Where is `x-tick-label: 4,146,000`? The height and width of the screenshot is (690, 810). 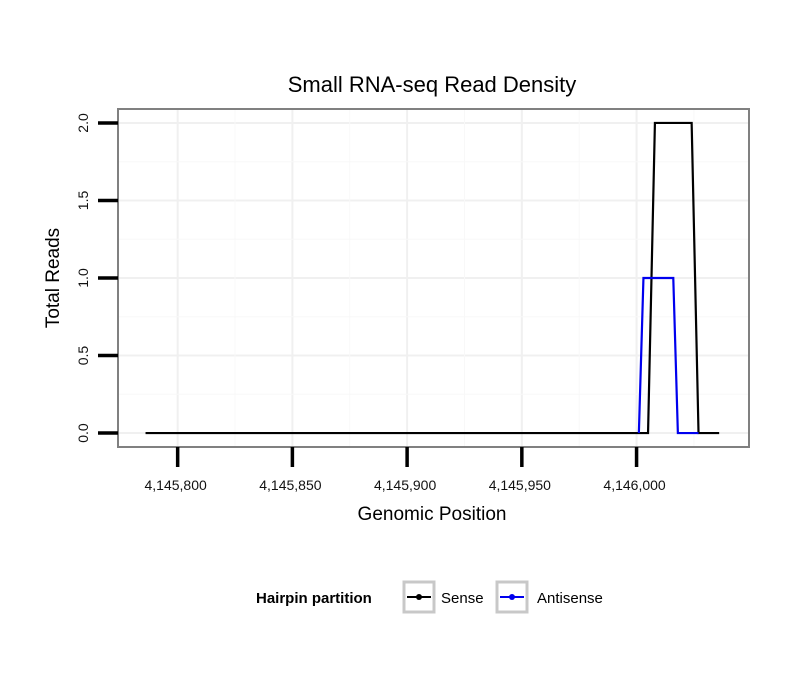 x-tick-label: 4,146,000 is located at coordinates (634, 485).